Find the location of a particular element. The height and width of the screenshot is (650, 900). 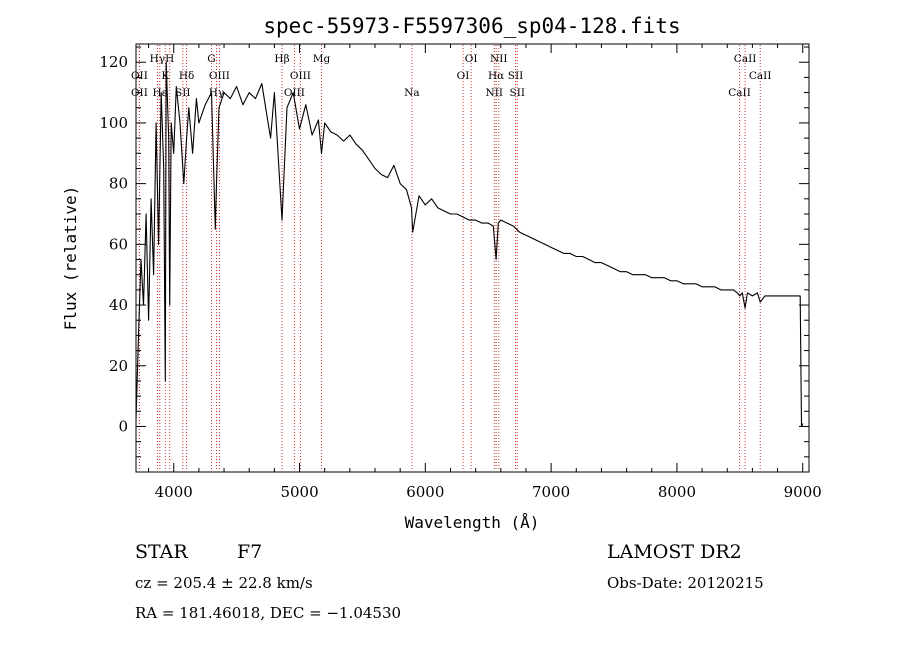

object-subclass: F7 is located at coordinates (250, 552).